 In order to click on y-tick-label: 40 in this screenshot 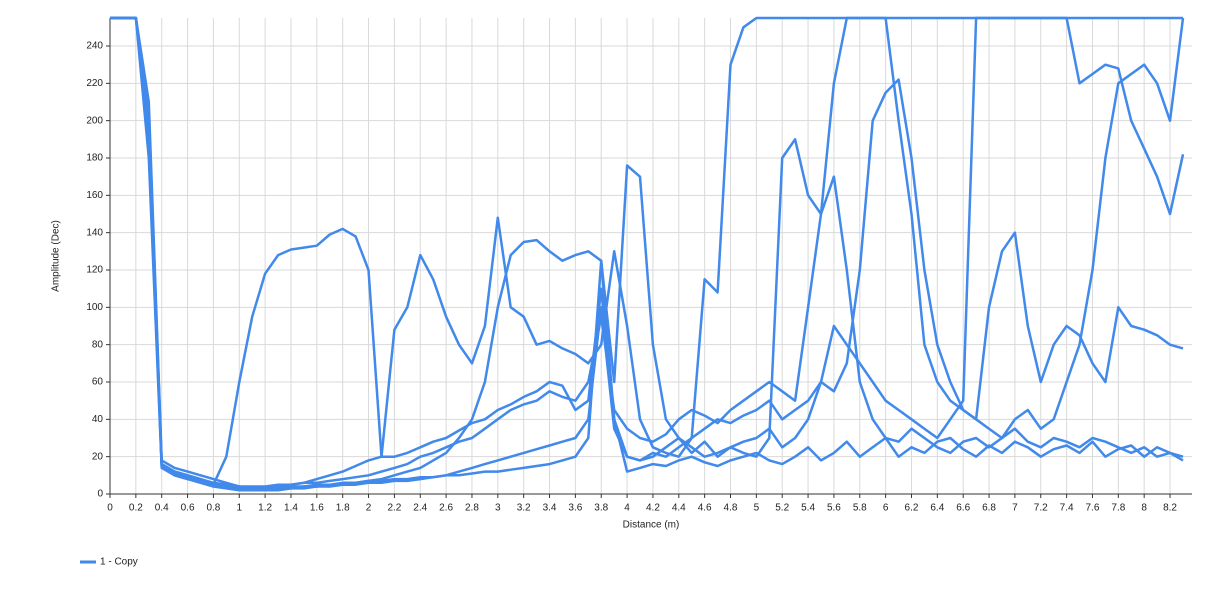, I will do `click(98, 419)`.